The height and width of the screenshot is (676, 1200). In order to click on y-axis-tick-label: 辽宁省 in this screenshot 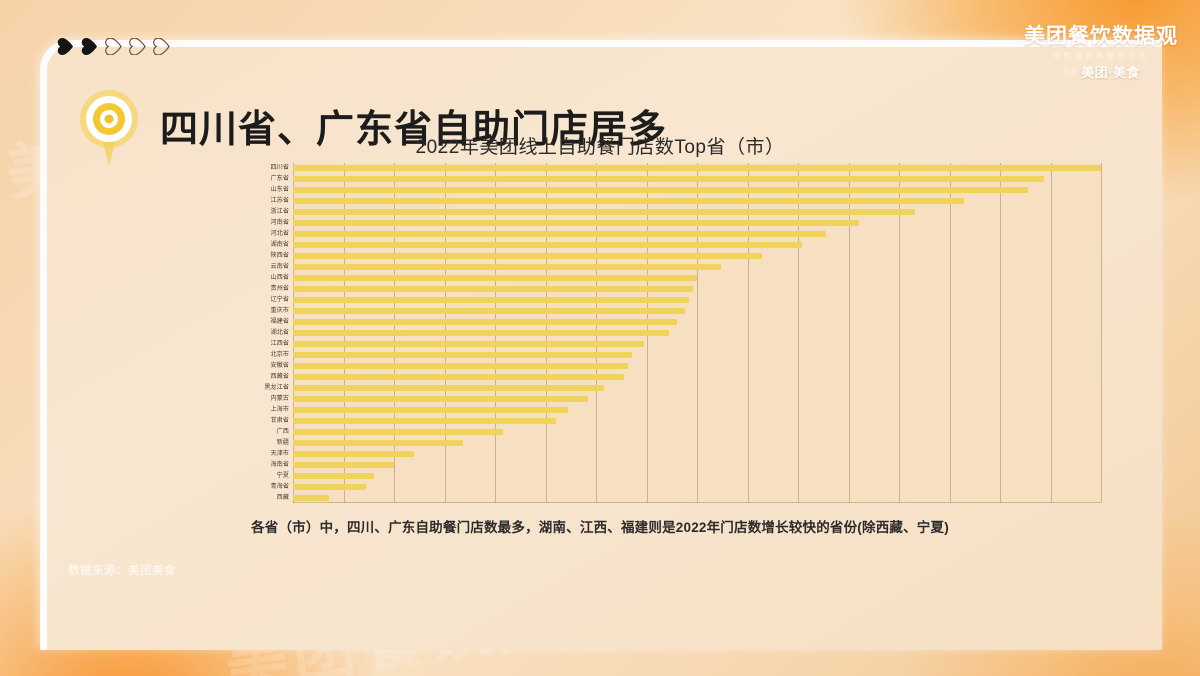, I will do `click(279, 299)`.